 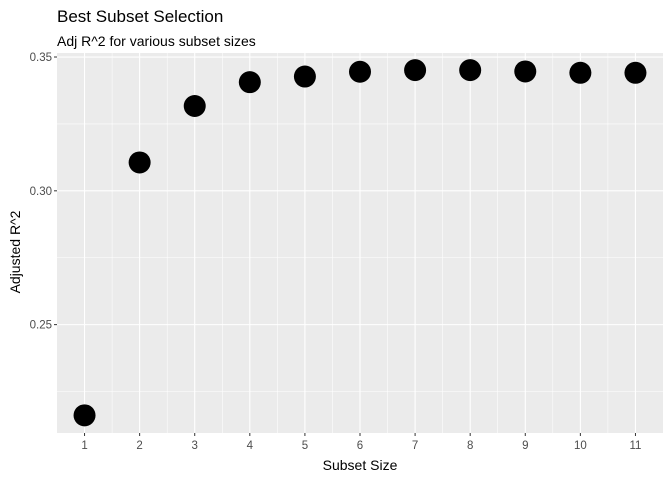 I want to click on x-tick-label: 7, so click(x=415, y=446).